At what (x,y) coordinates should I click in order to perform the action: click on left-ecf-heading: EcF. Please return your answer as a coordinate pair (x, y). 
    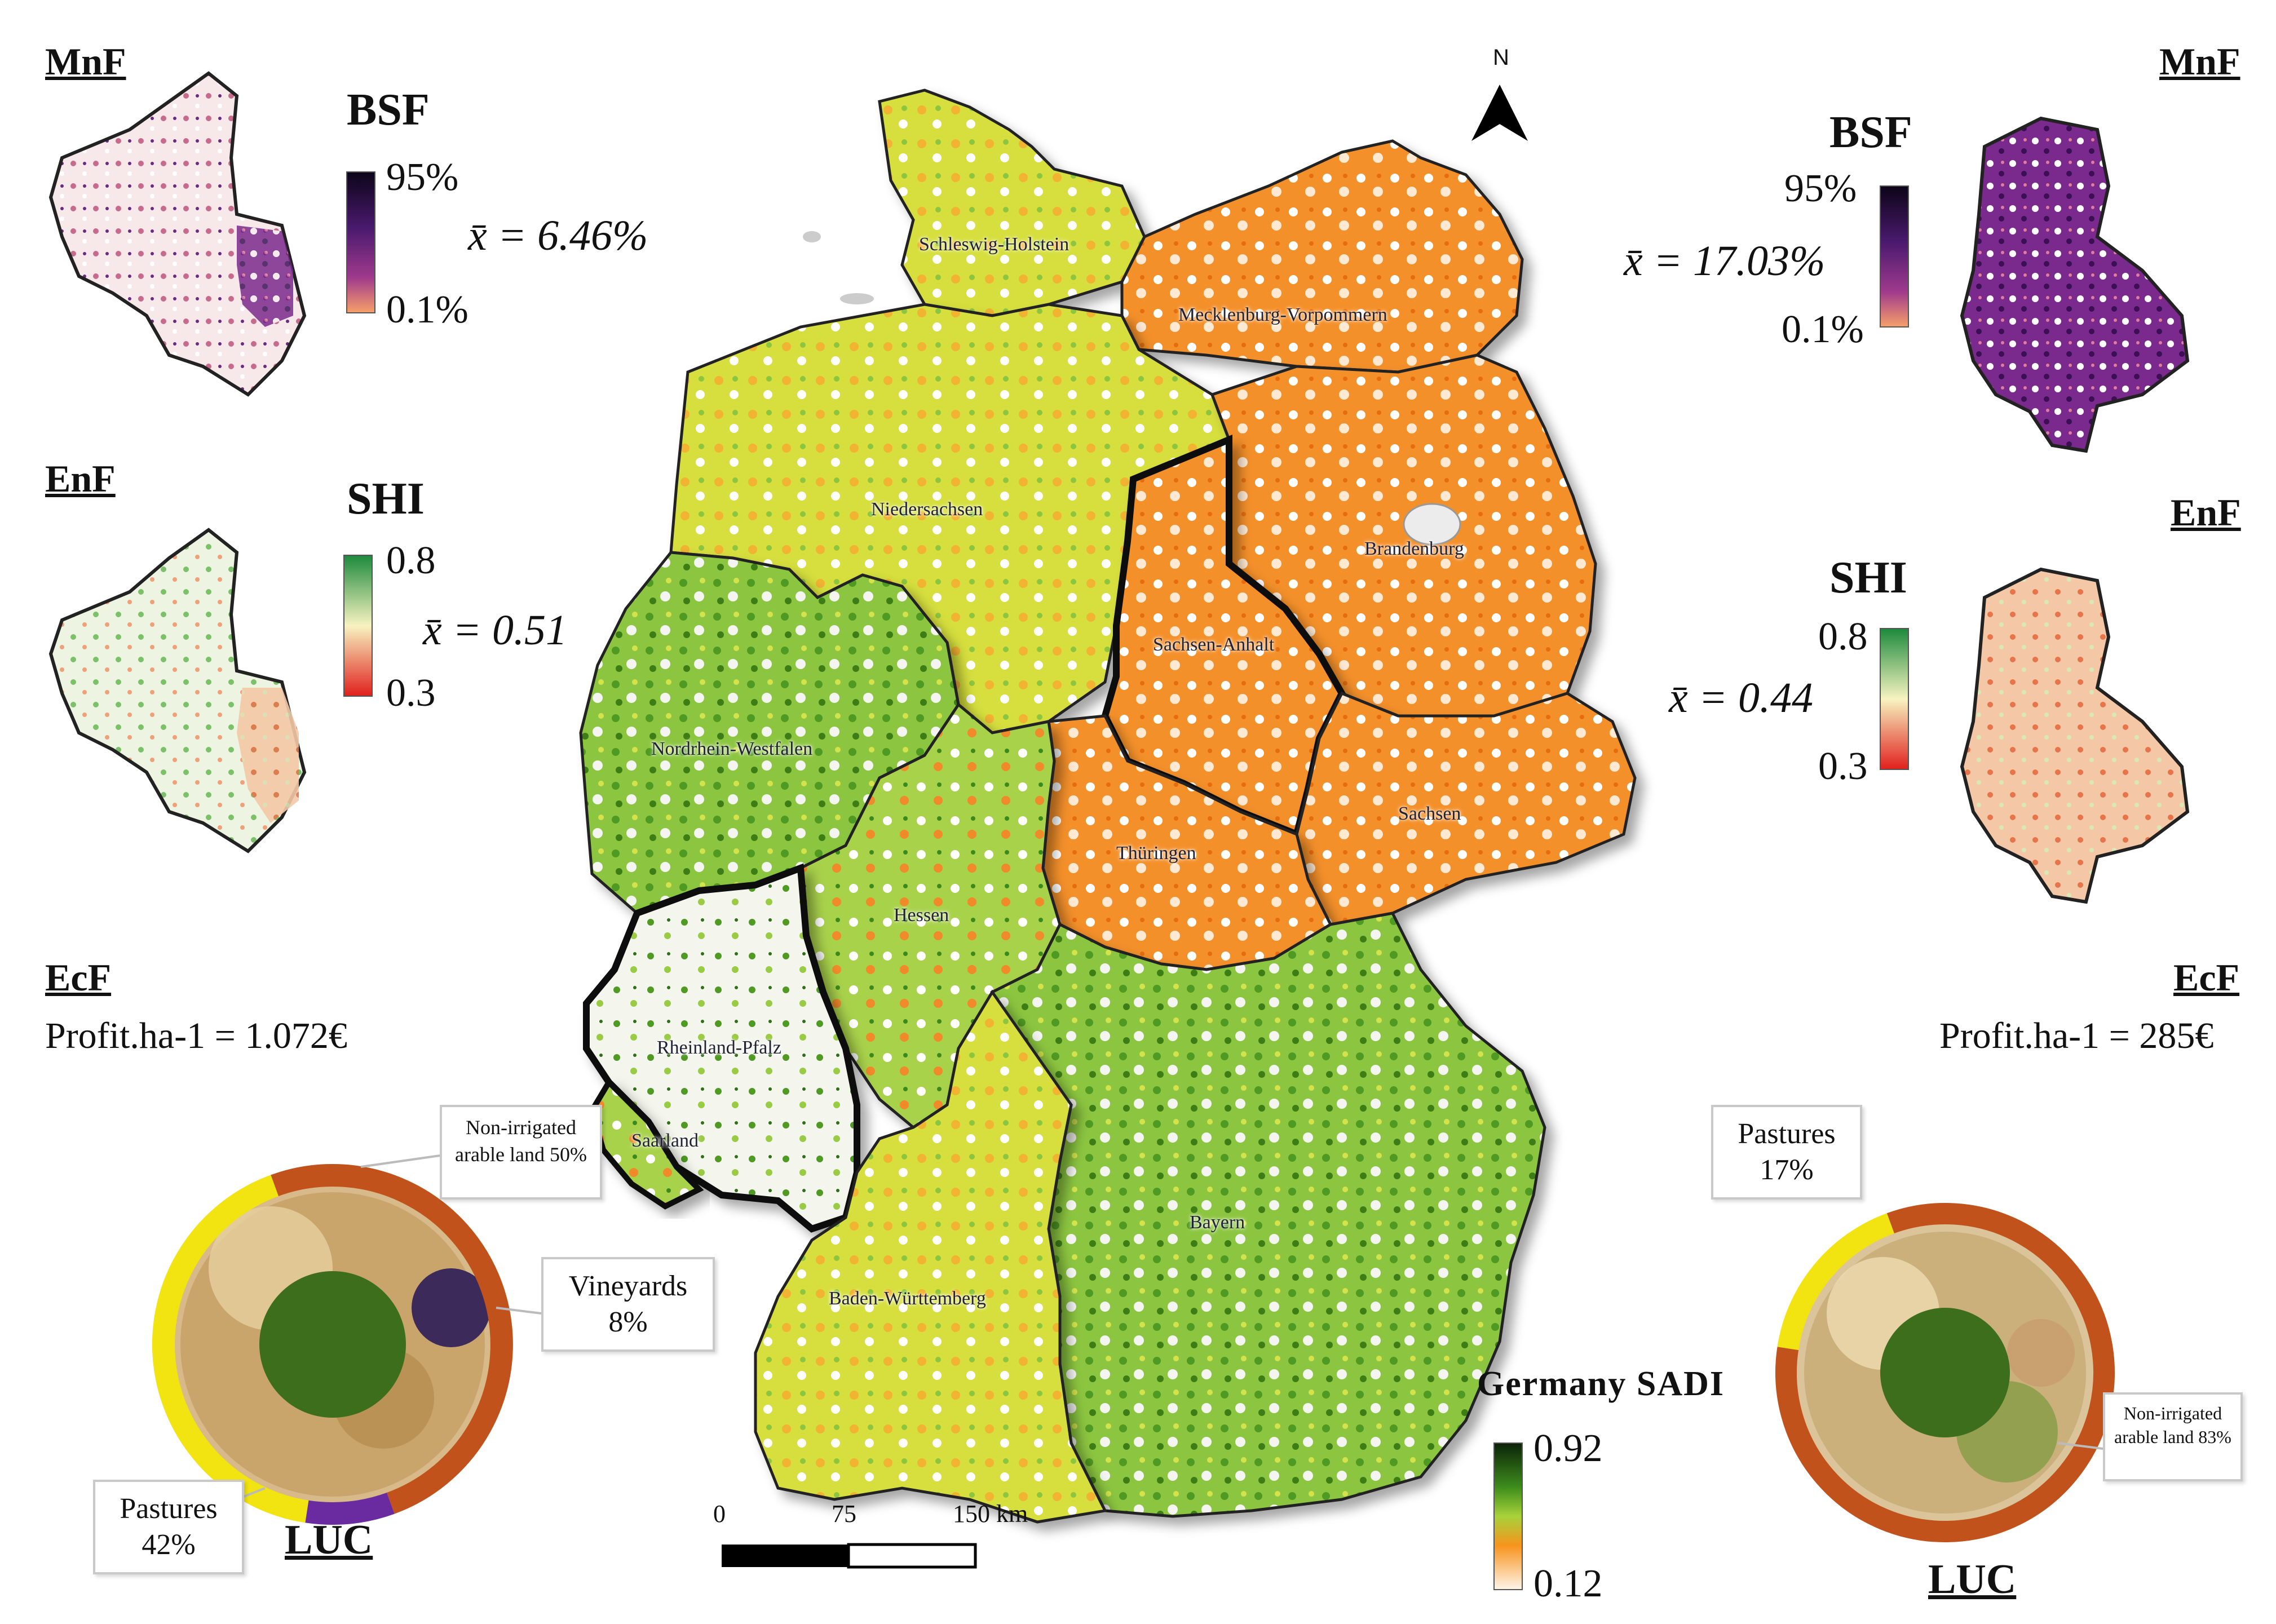
    Looking at the image, I should click on (79, 977).